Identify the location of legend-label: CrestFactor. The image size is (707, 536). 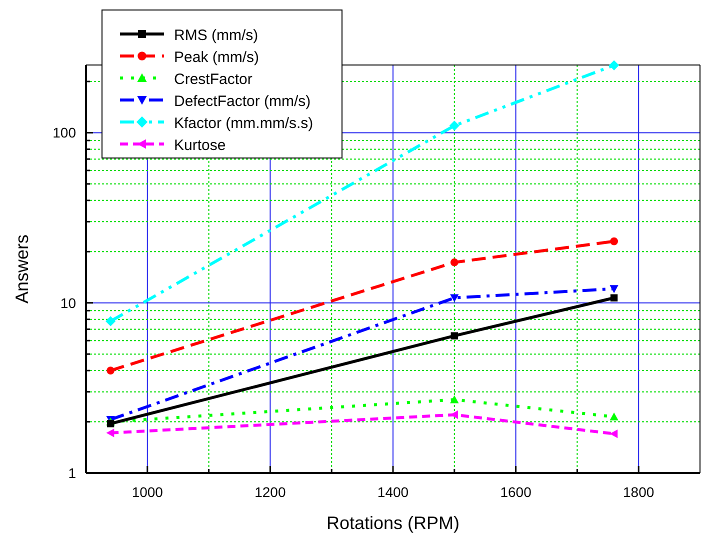
(213, 79).